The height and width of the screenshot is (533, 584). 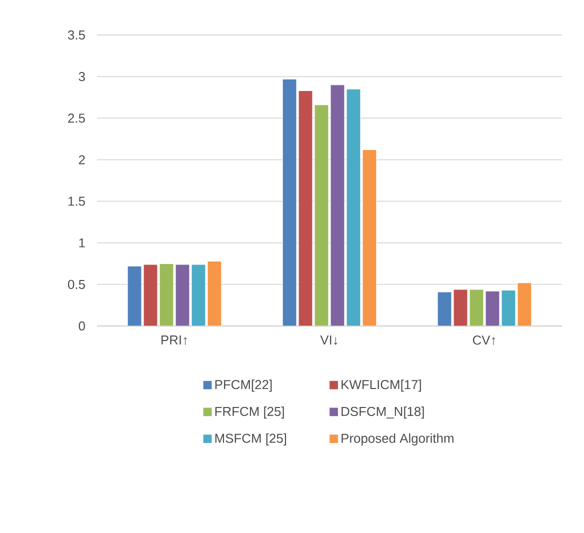 I want to click on legend-label: PFCM[22], so click(x=243, y=386).